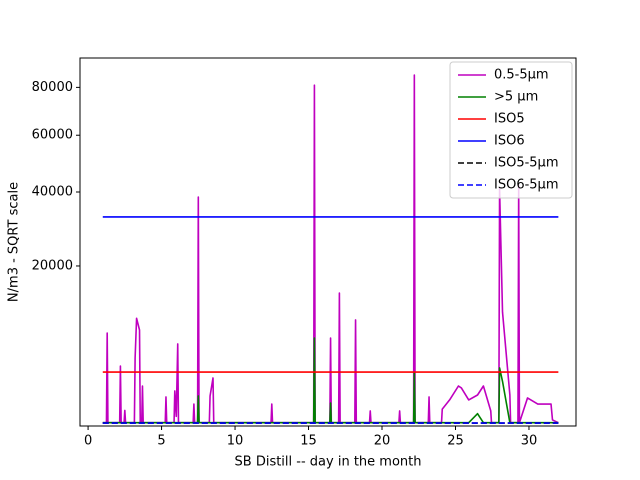  What do you see at coordinates (161, 441) in the screenshot?
I see `x-tick-label: 5` at bounding box center [161, 441].